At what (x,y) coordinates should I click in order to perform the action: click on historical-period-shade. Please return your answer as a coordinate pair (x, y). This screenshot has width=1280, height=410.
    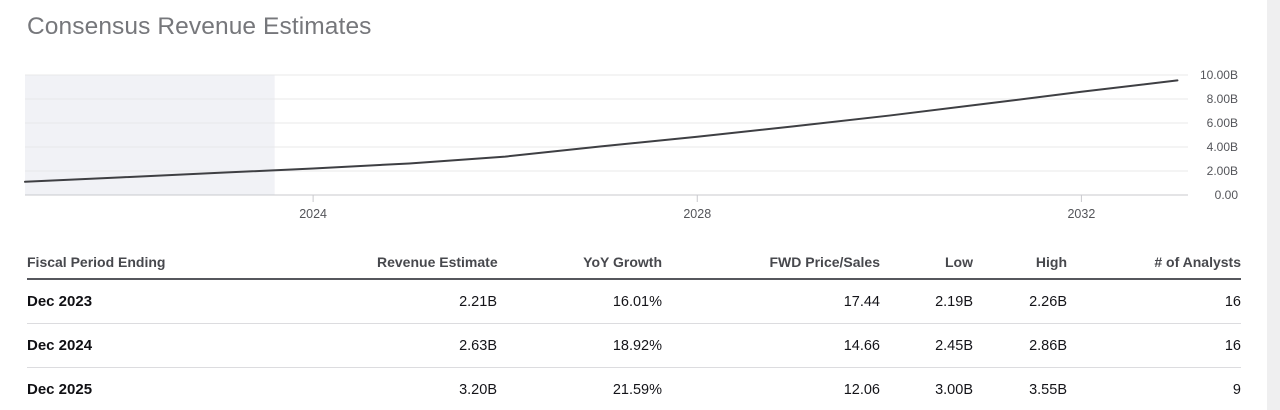
    Looking at the image, I should click on (150, 135).